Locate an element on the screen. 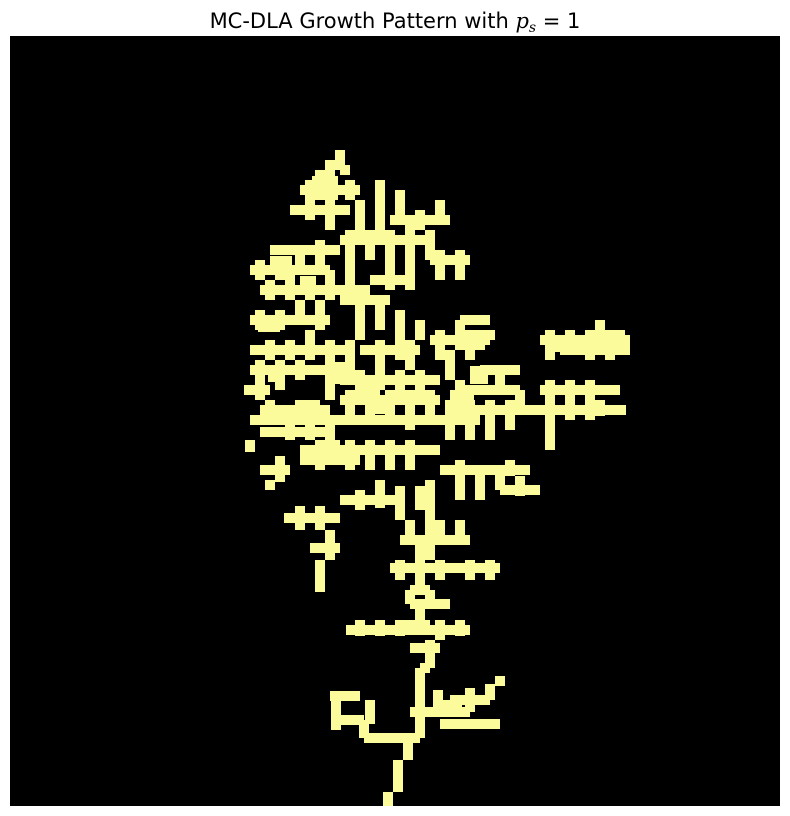 The image size is (790, 816). figure-title: MC-DLA Growth Pattern with ps = 1 is located at coordinates (395, 24).